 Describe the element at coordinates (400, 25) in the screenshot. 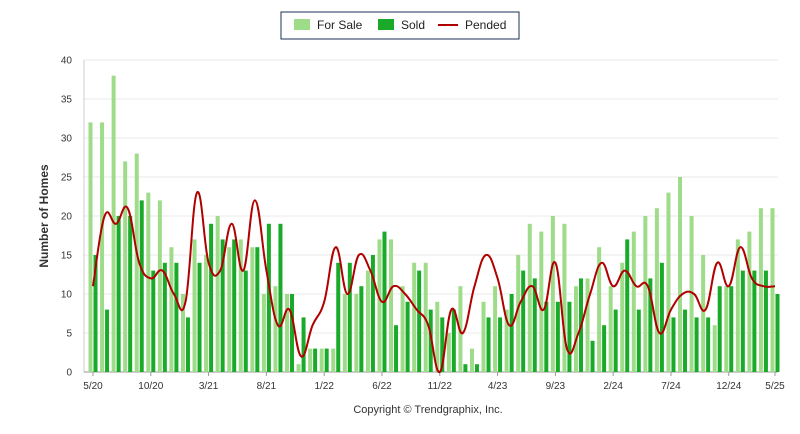

I see `legend: For Sale Sold Pended` at that location.